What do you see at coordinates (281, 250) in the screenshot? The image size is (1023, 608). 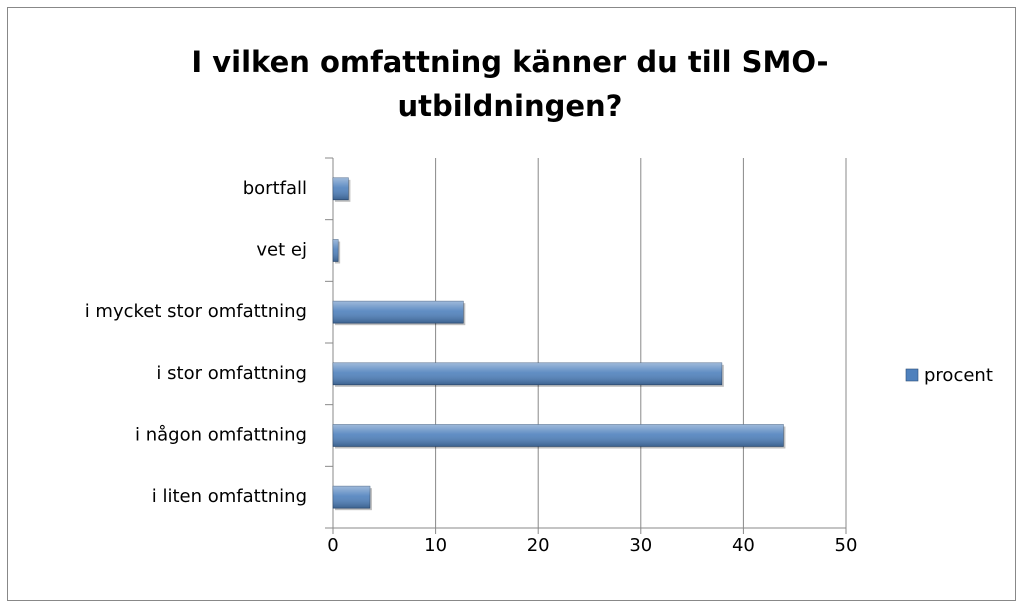 I see `y-tick-label: vet ej` at bounding box center [281, 250].